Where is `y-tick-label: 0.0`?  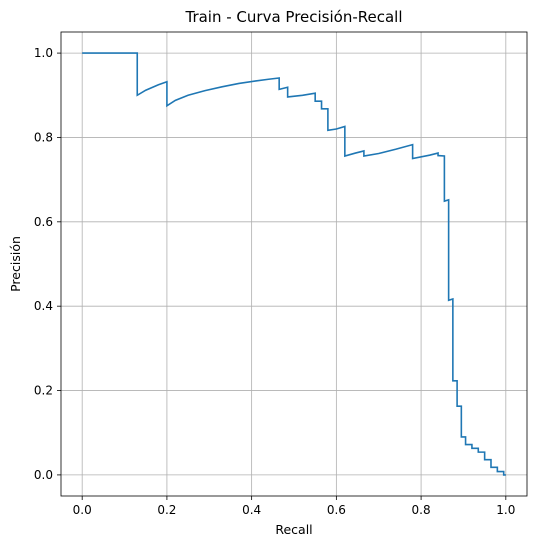
y-tick-label: 0.0 is located at coordinates (43, 475).